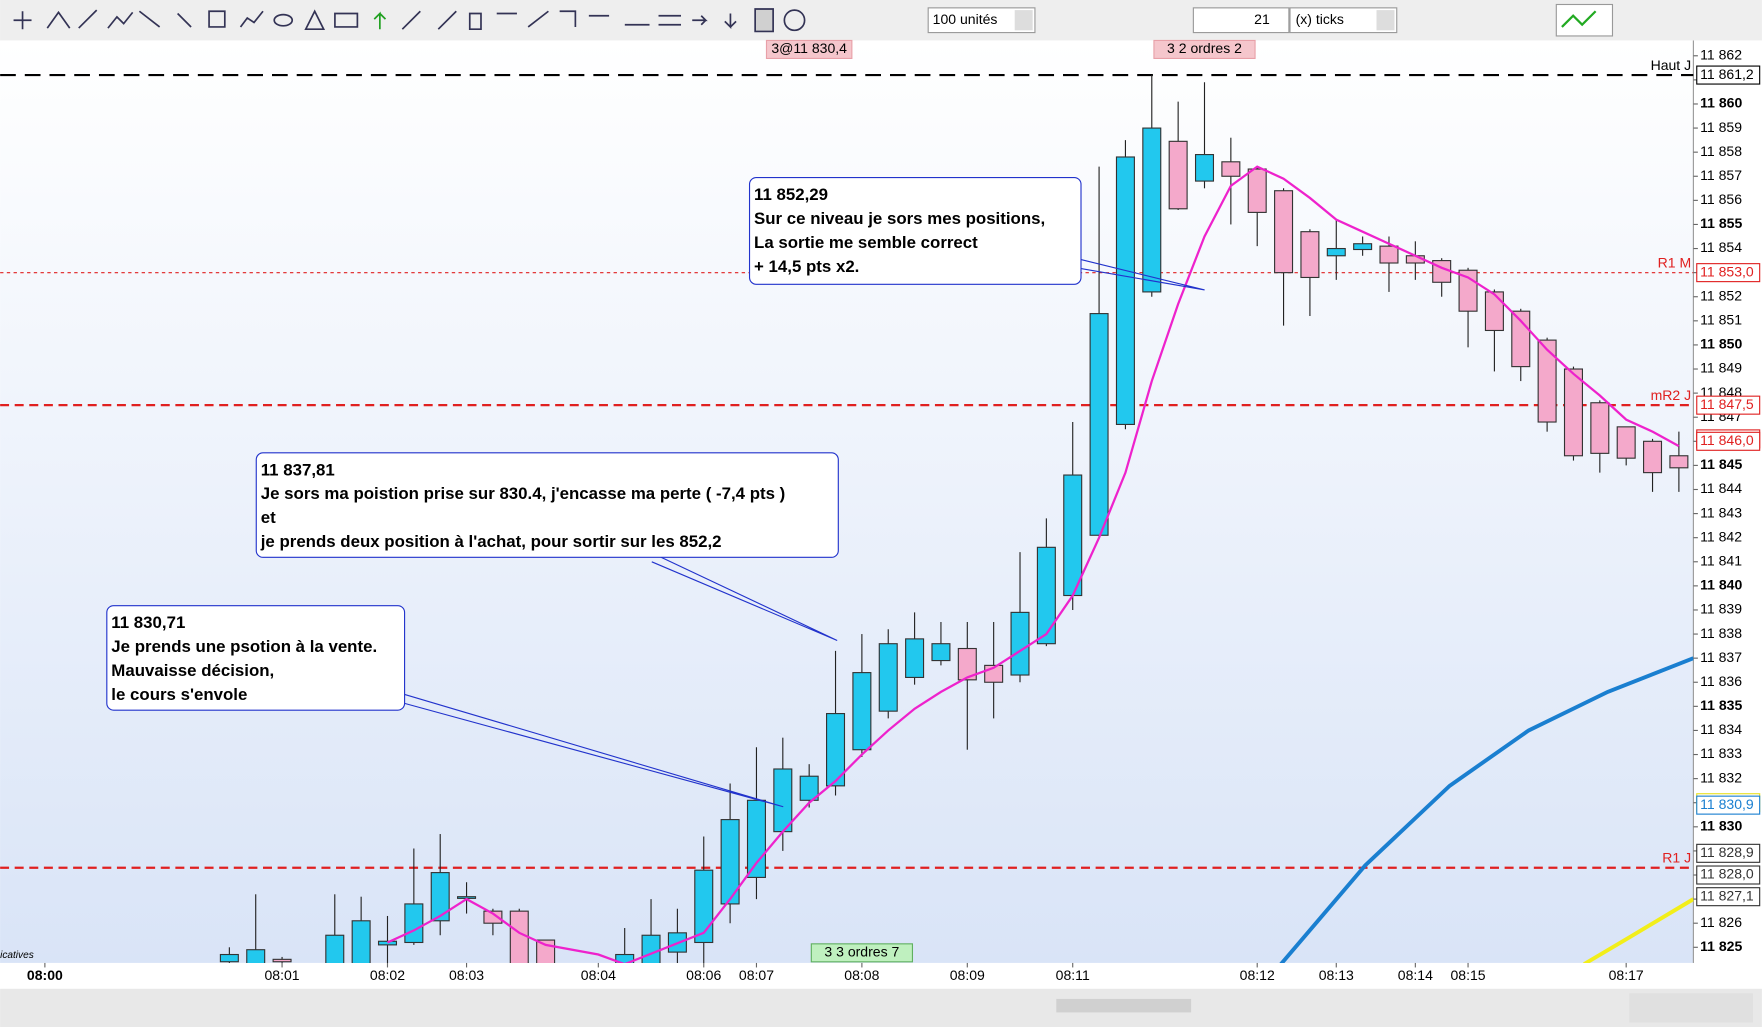  What do you see at coordinates (1320, 19) in the screenshot?
I see `tick-unit: (x) ticks` at bounding box center [1320, 19].